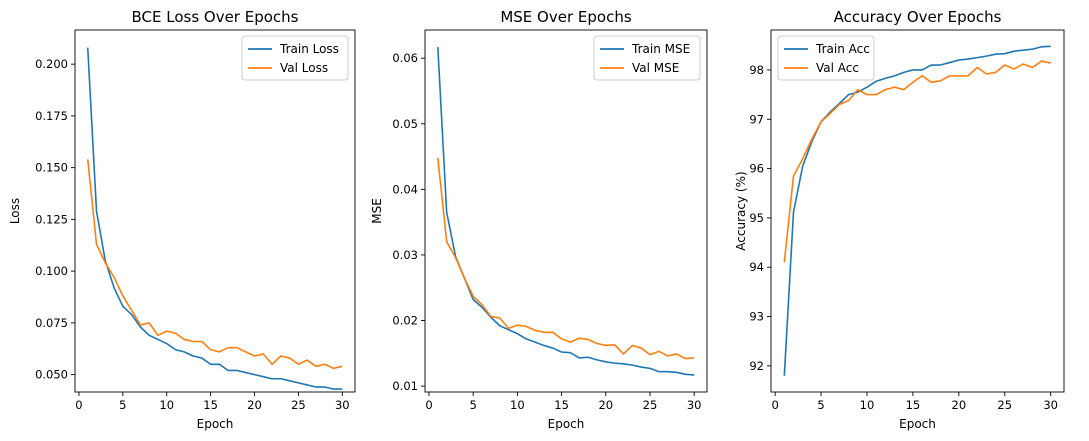  Describe the element at coordinates (51, 271) in the screenshot. I see `y-tick-label: 0.100` at that location.